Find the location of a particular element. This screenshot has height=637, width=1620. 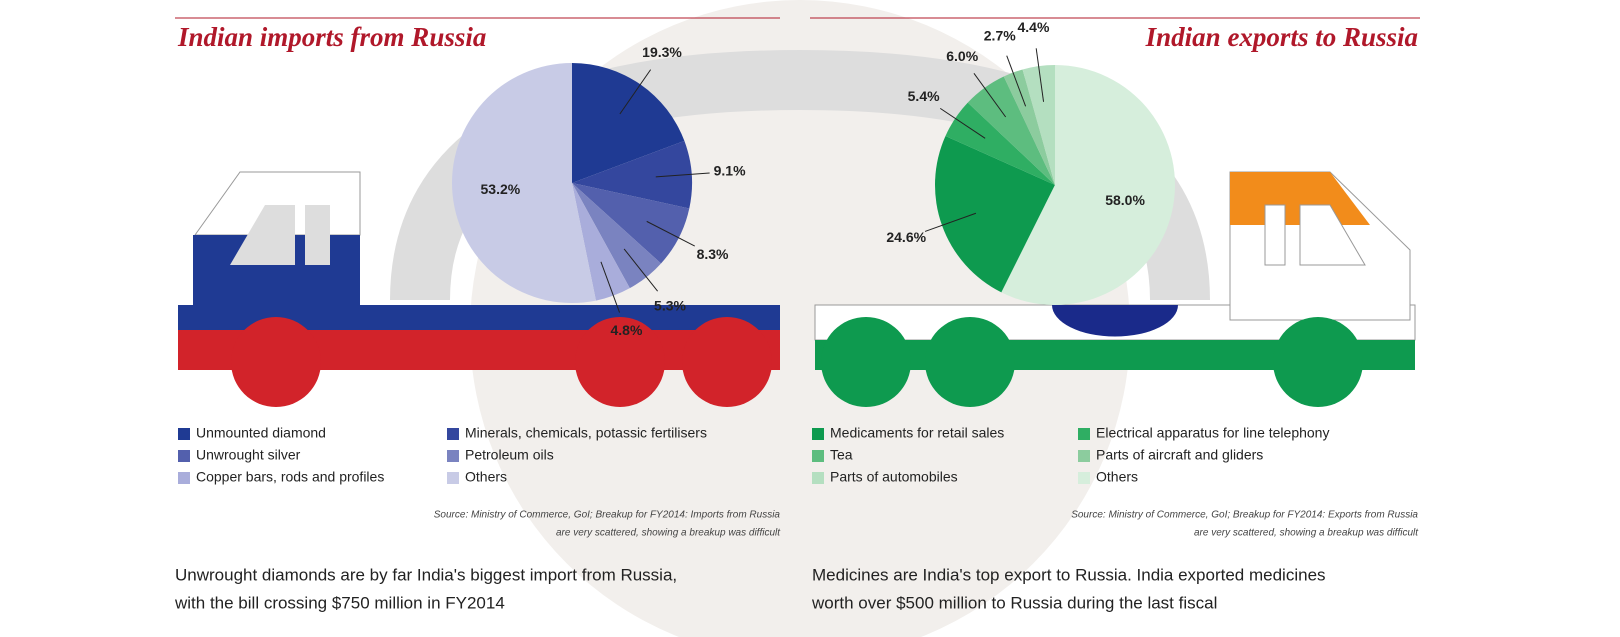

chart-title: Indian imports from Russia is located at coordinates (331, 37).